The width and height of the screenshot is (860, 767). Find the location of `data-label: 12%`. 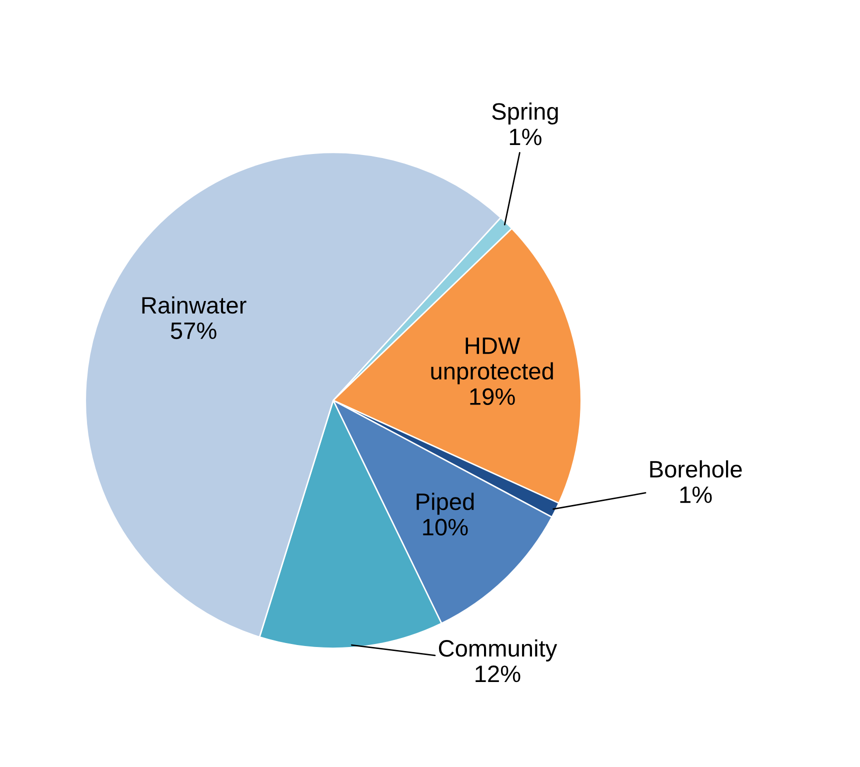

data-label: 12% is located at coordinates (498, 673).